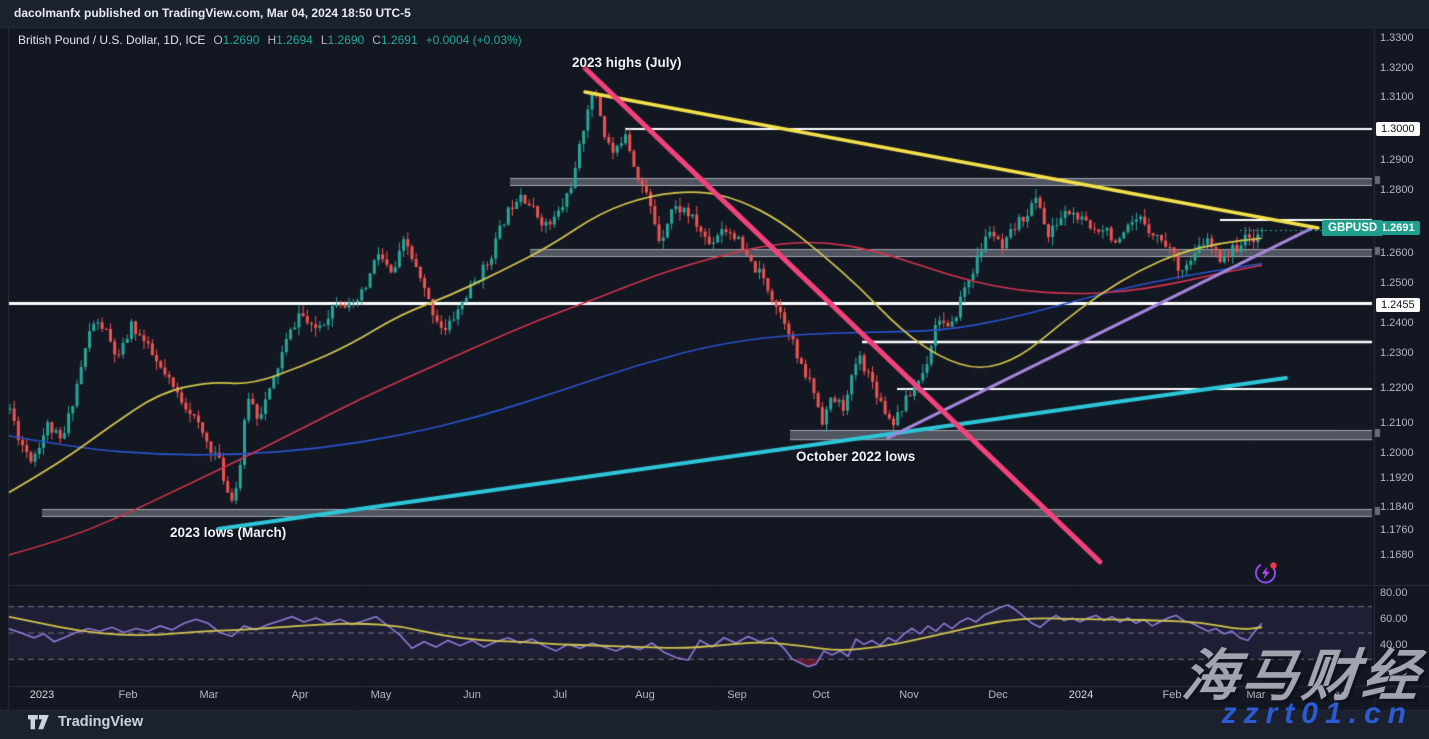 The image size is (1429, 739). What do you see at coordinates (821, 695) in the screenshot?
I see `time-axis-label: Oct` at bounding box center [821, 695].